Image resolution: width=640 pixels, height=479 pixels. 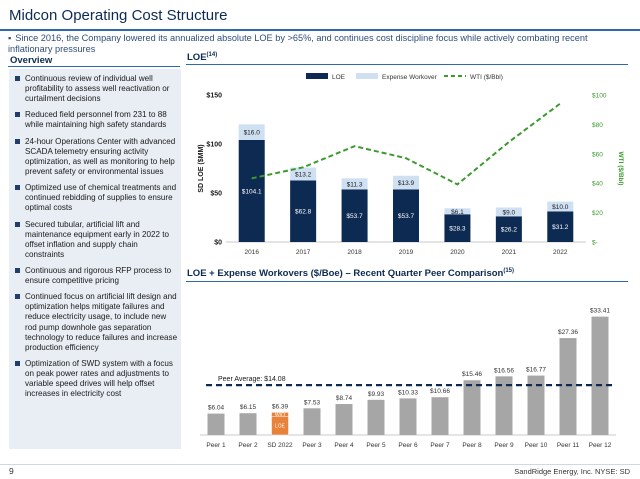 I want to click on highlight-segment-label: LOE, so click(x=280, y=427).